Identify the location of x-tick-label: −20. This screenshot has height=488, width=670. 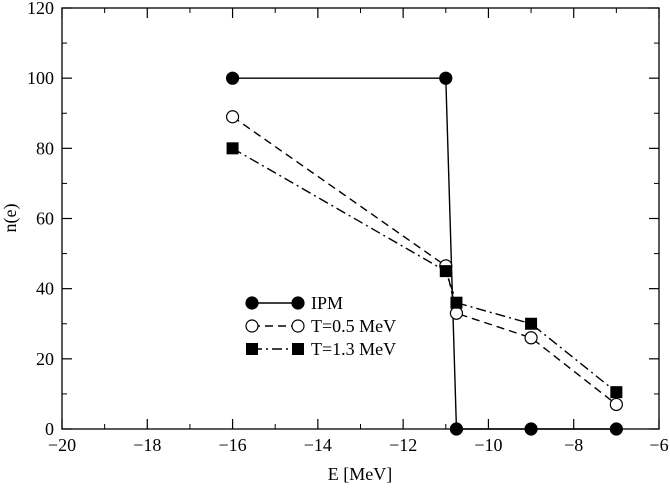
(62, 445).